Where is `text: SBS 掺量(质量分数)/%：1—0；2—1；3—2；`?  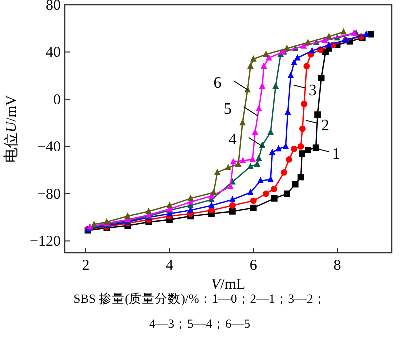 text: SBS 掺量(质量分数)/%：1—0；2—1；3—2； is located at coordinates (200, 299).